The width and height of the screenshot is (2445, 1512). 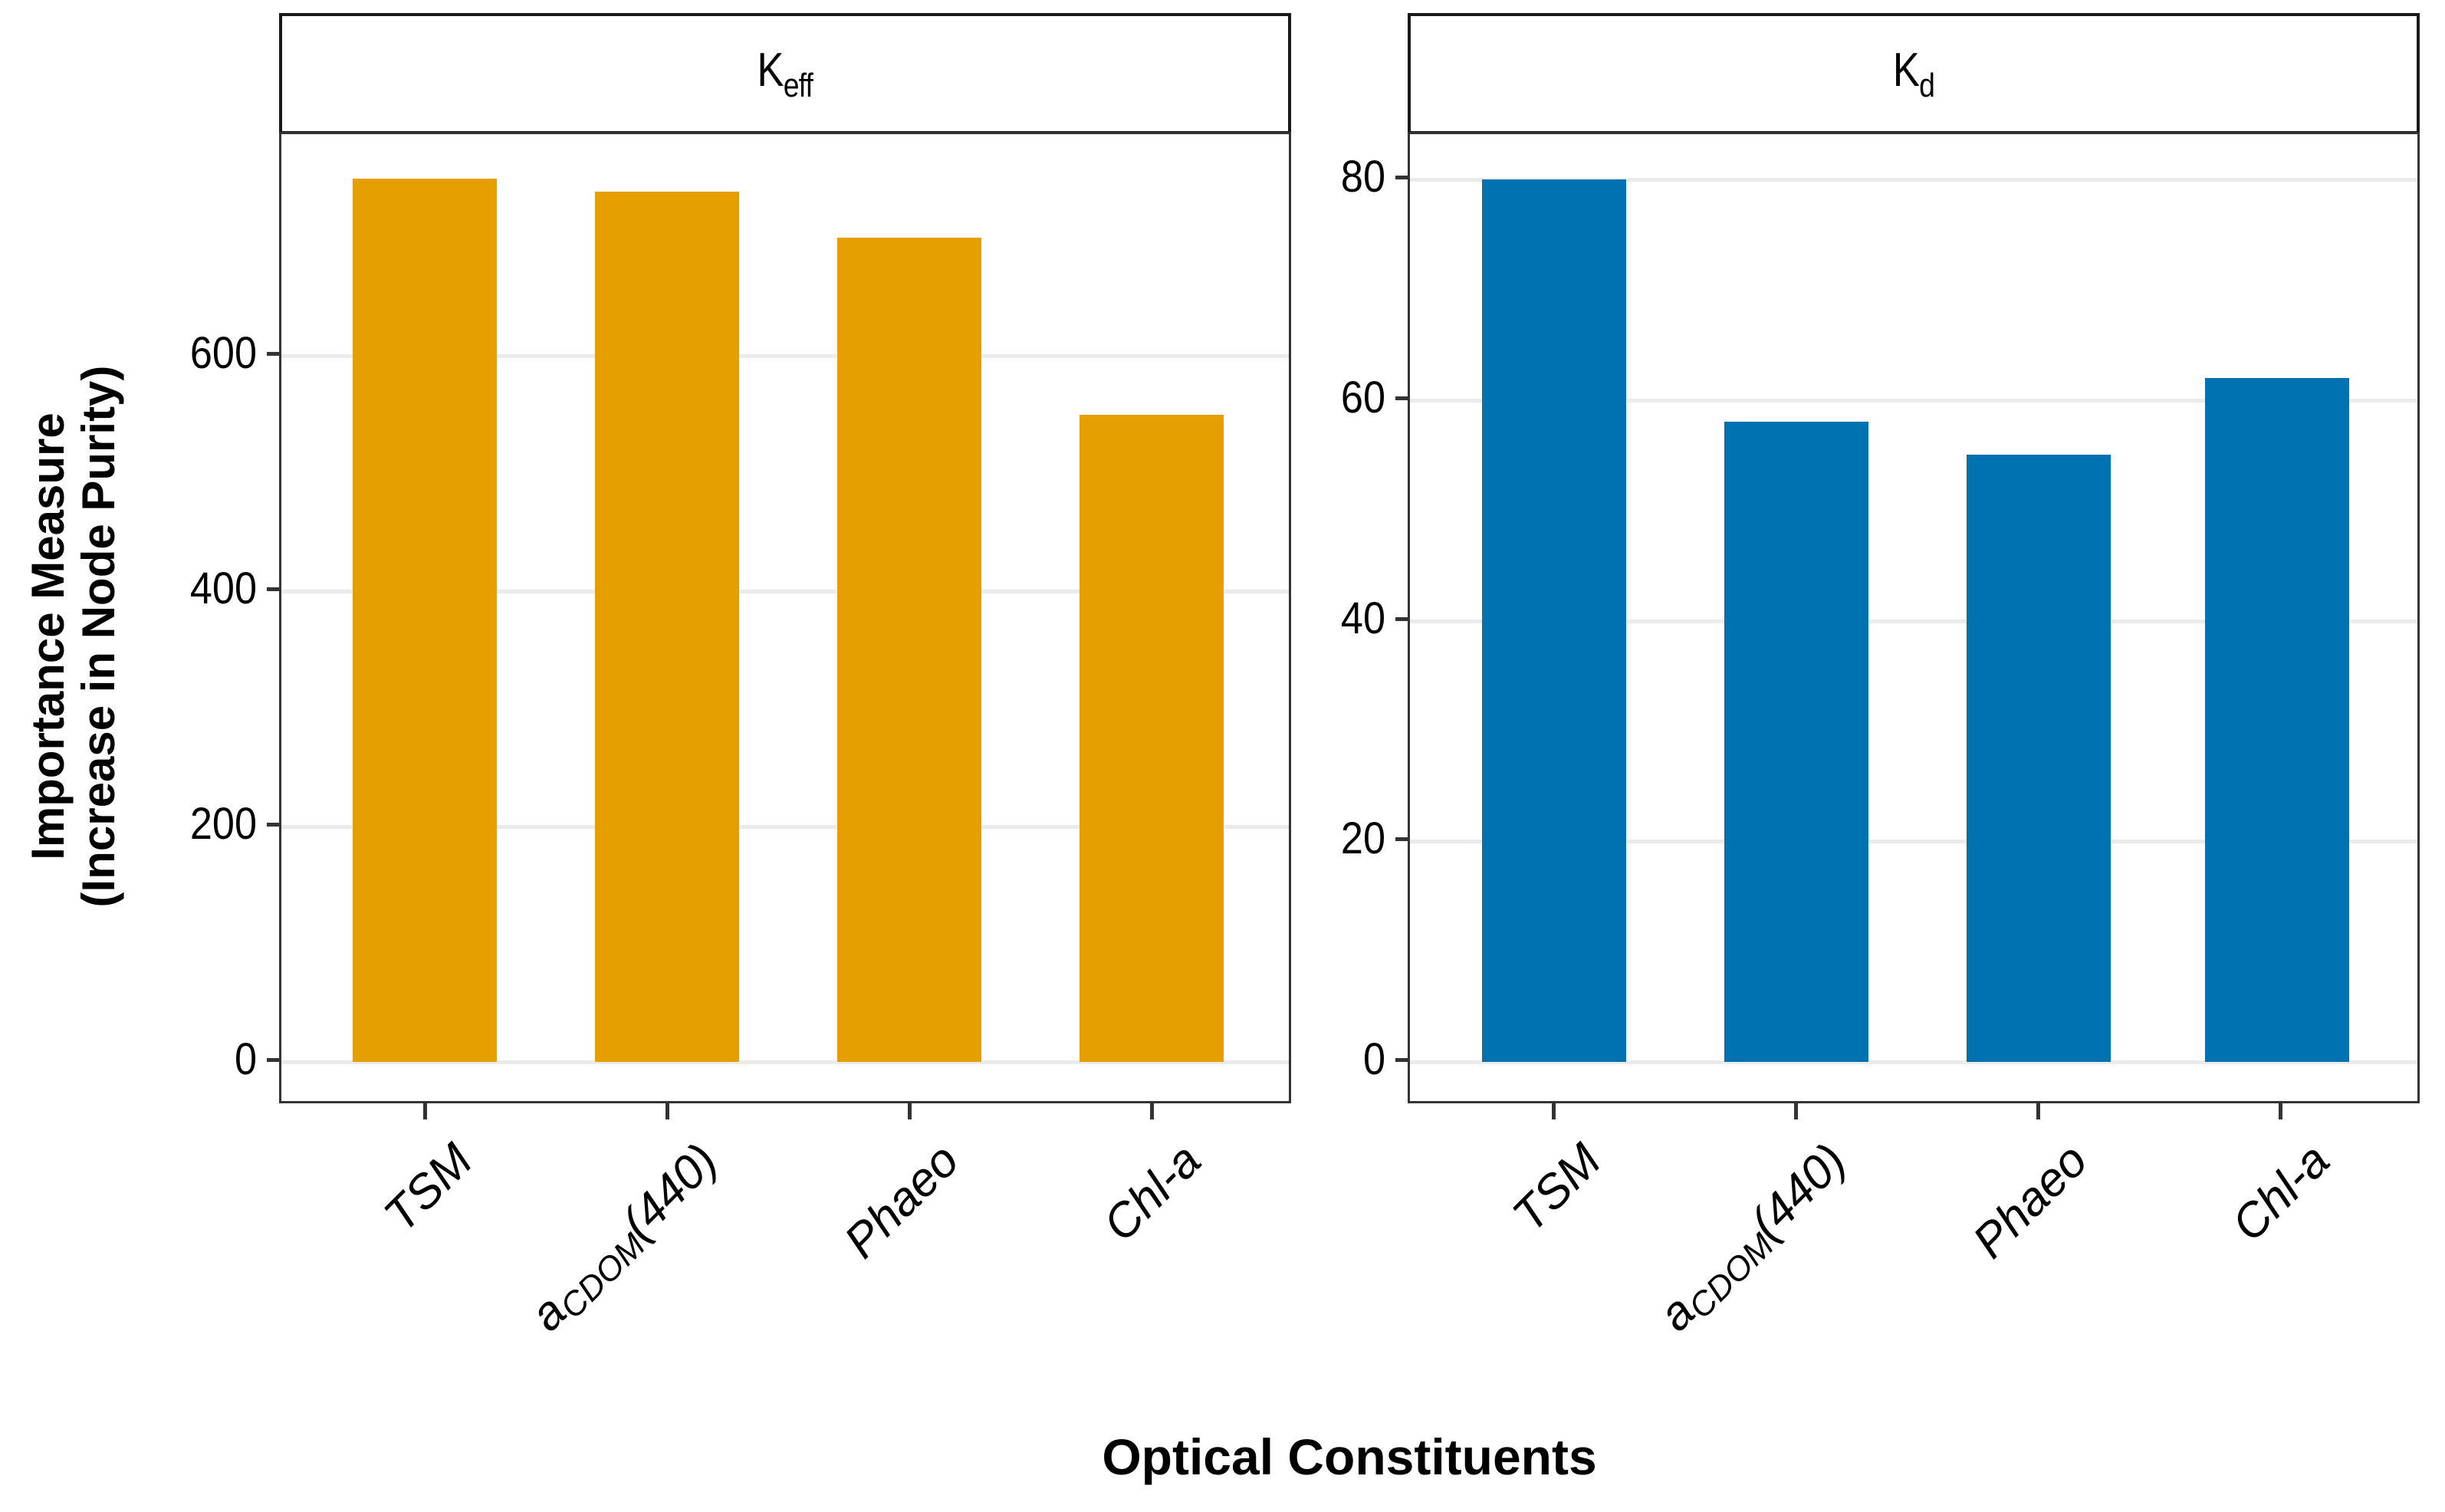 I want to click on xlabel-keff-acdom: aCDOM(440), so click(x=624, y=1237).